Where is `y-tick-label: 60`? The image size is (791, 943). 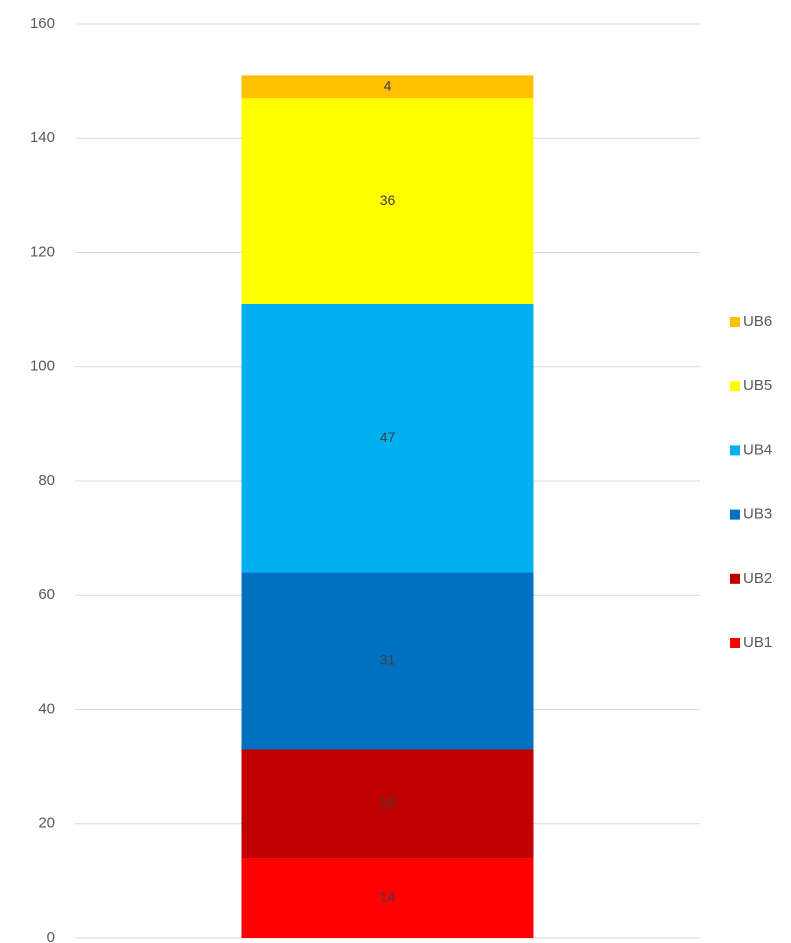
y-tick-label: 60 is located at coordinates (46, 594).